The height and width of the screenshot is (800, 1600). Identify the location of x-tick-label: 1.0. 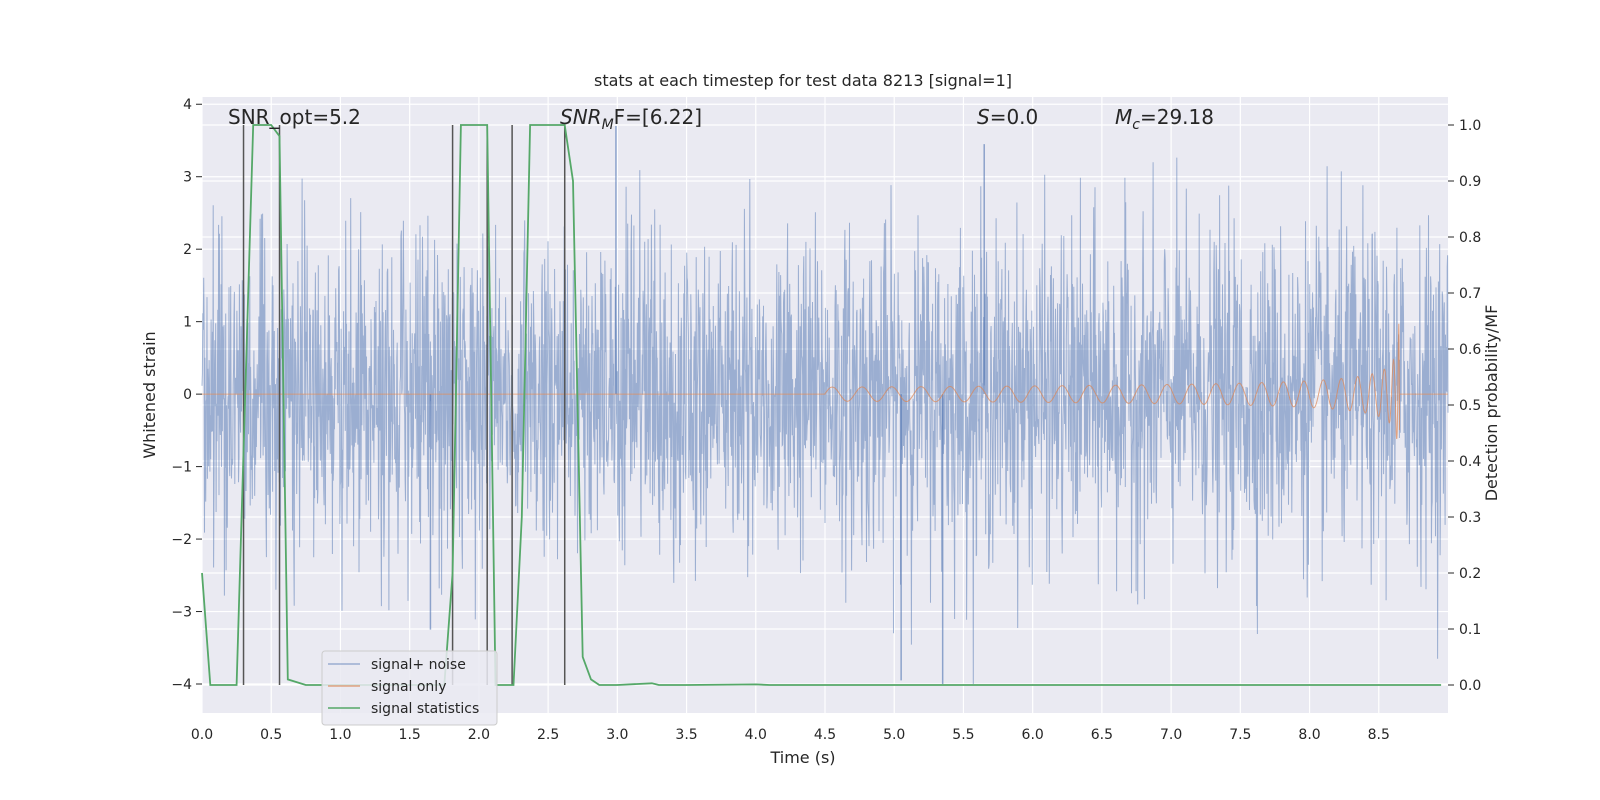
(340, 735).